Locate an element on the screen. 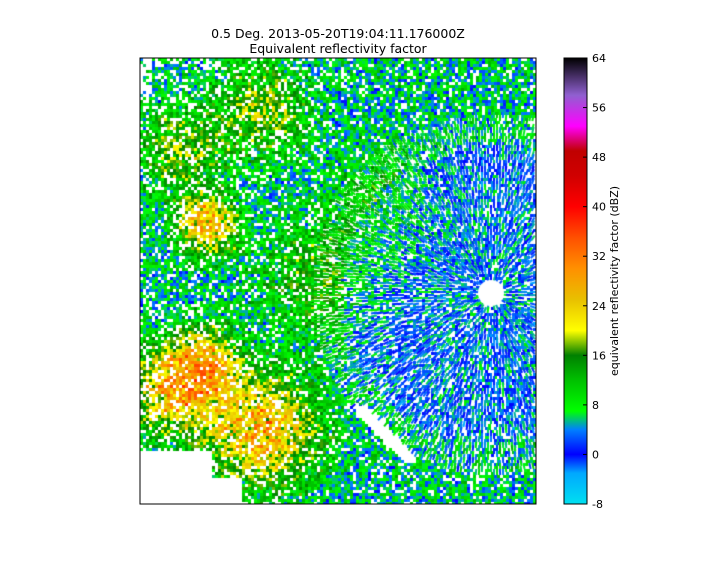  colorbar-tick-label: 16 is located at coordinates (599, 355).